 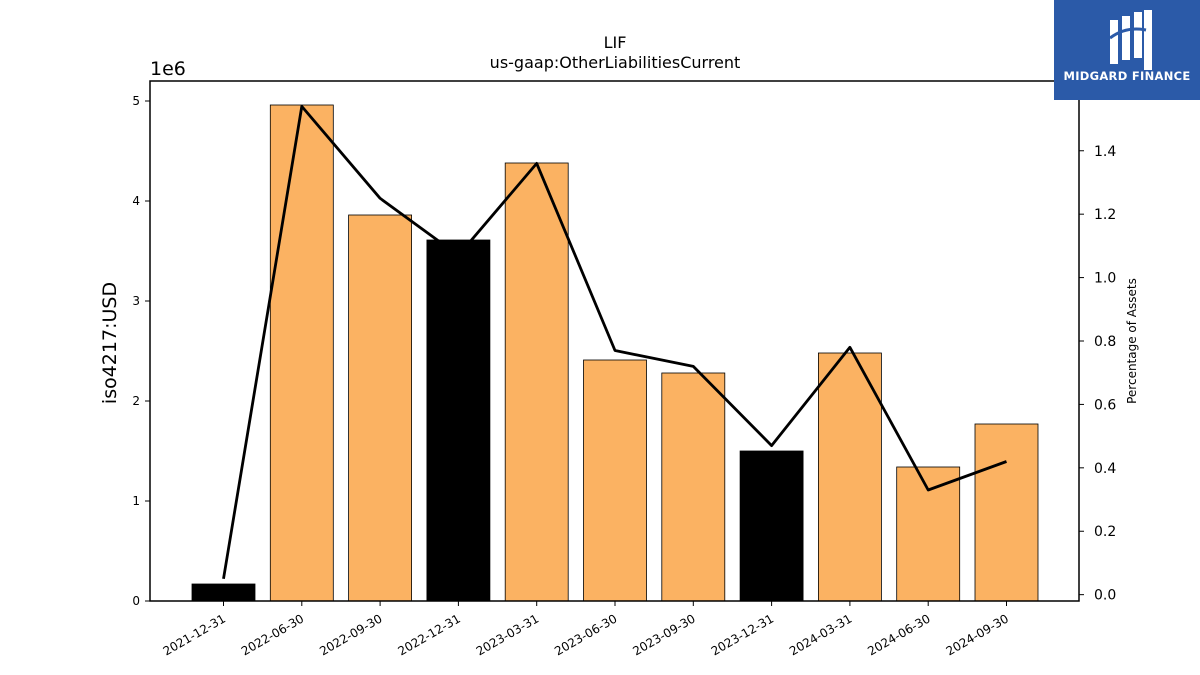 What do you see at coordinates (1130, 40) in the screenshot?
I see `logo-mark-icon` at bounding box center [1130, 40].